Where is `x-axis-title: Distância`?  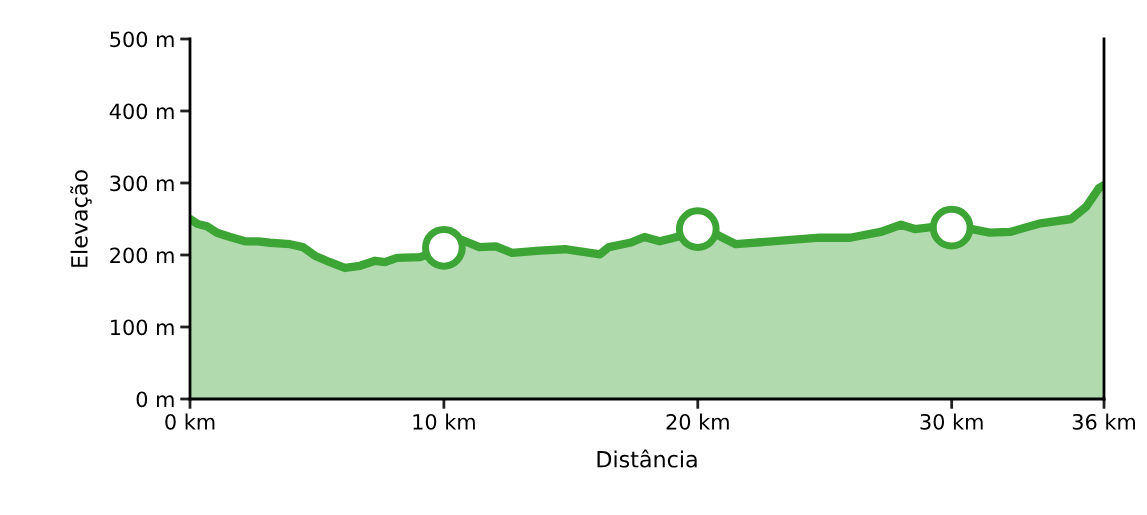 x-axis-title: Distância is located at coordinates (647, 458).